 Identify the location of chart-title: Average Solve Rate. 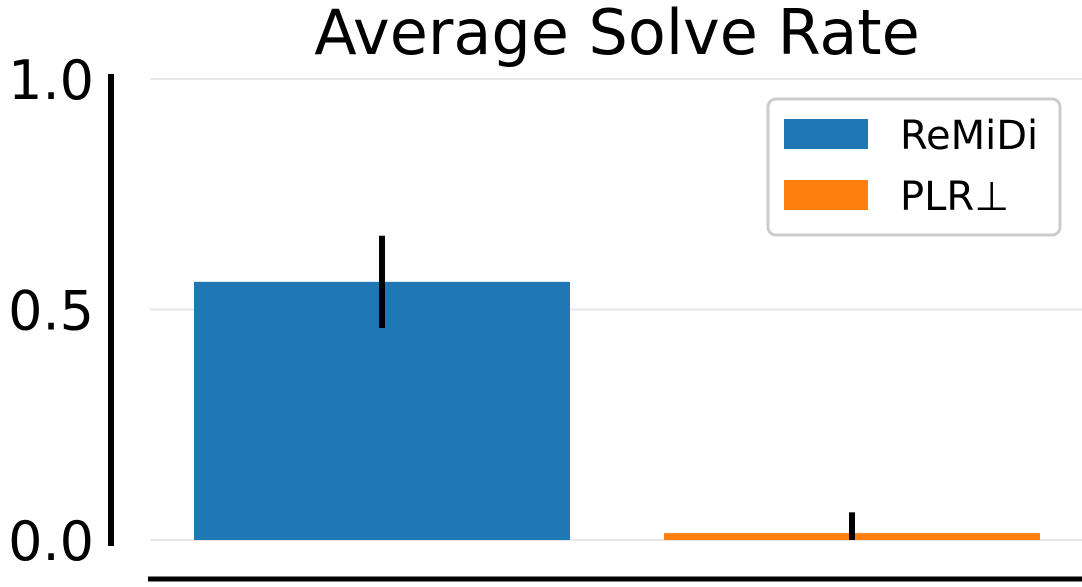
(617, 34).